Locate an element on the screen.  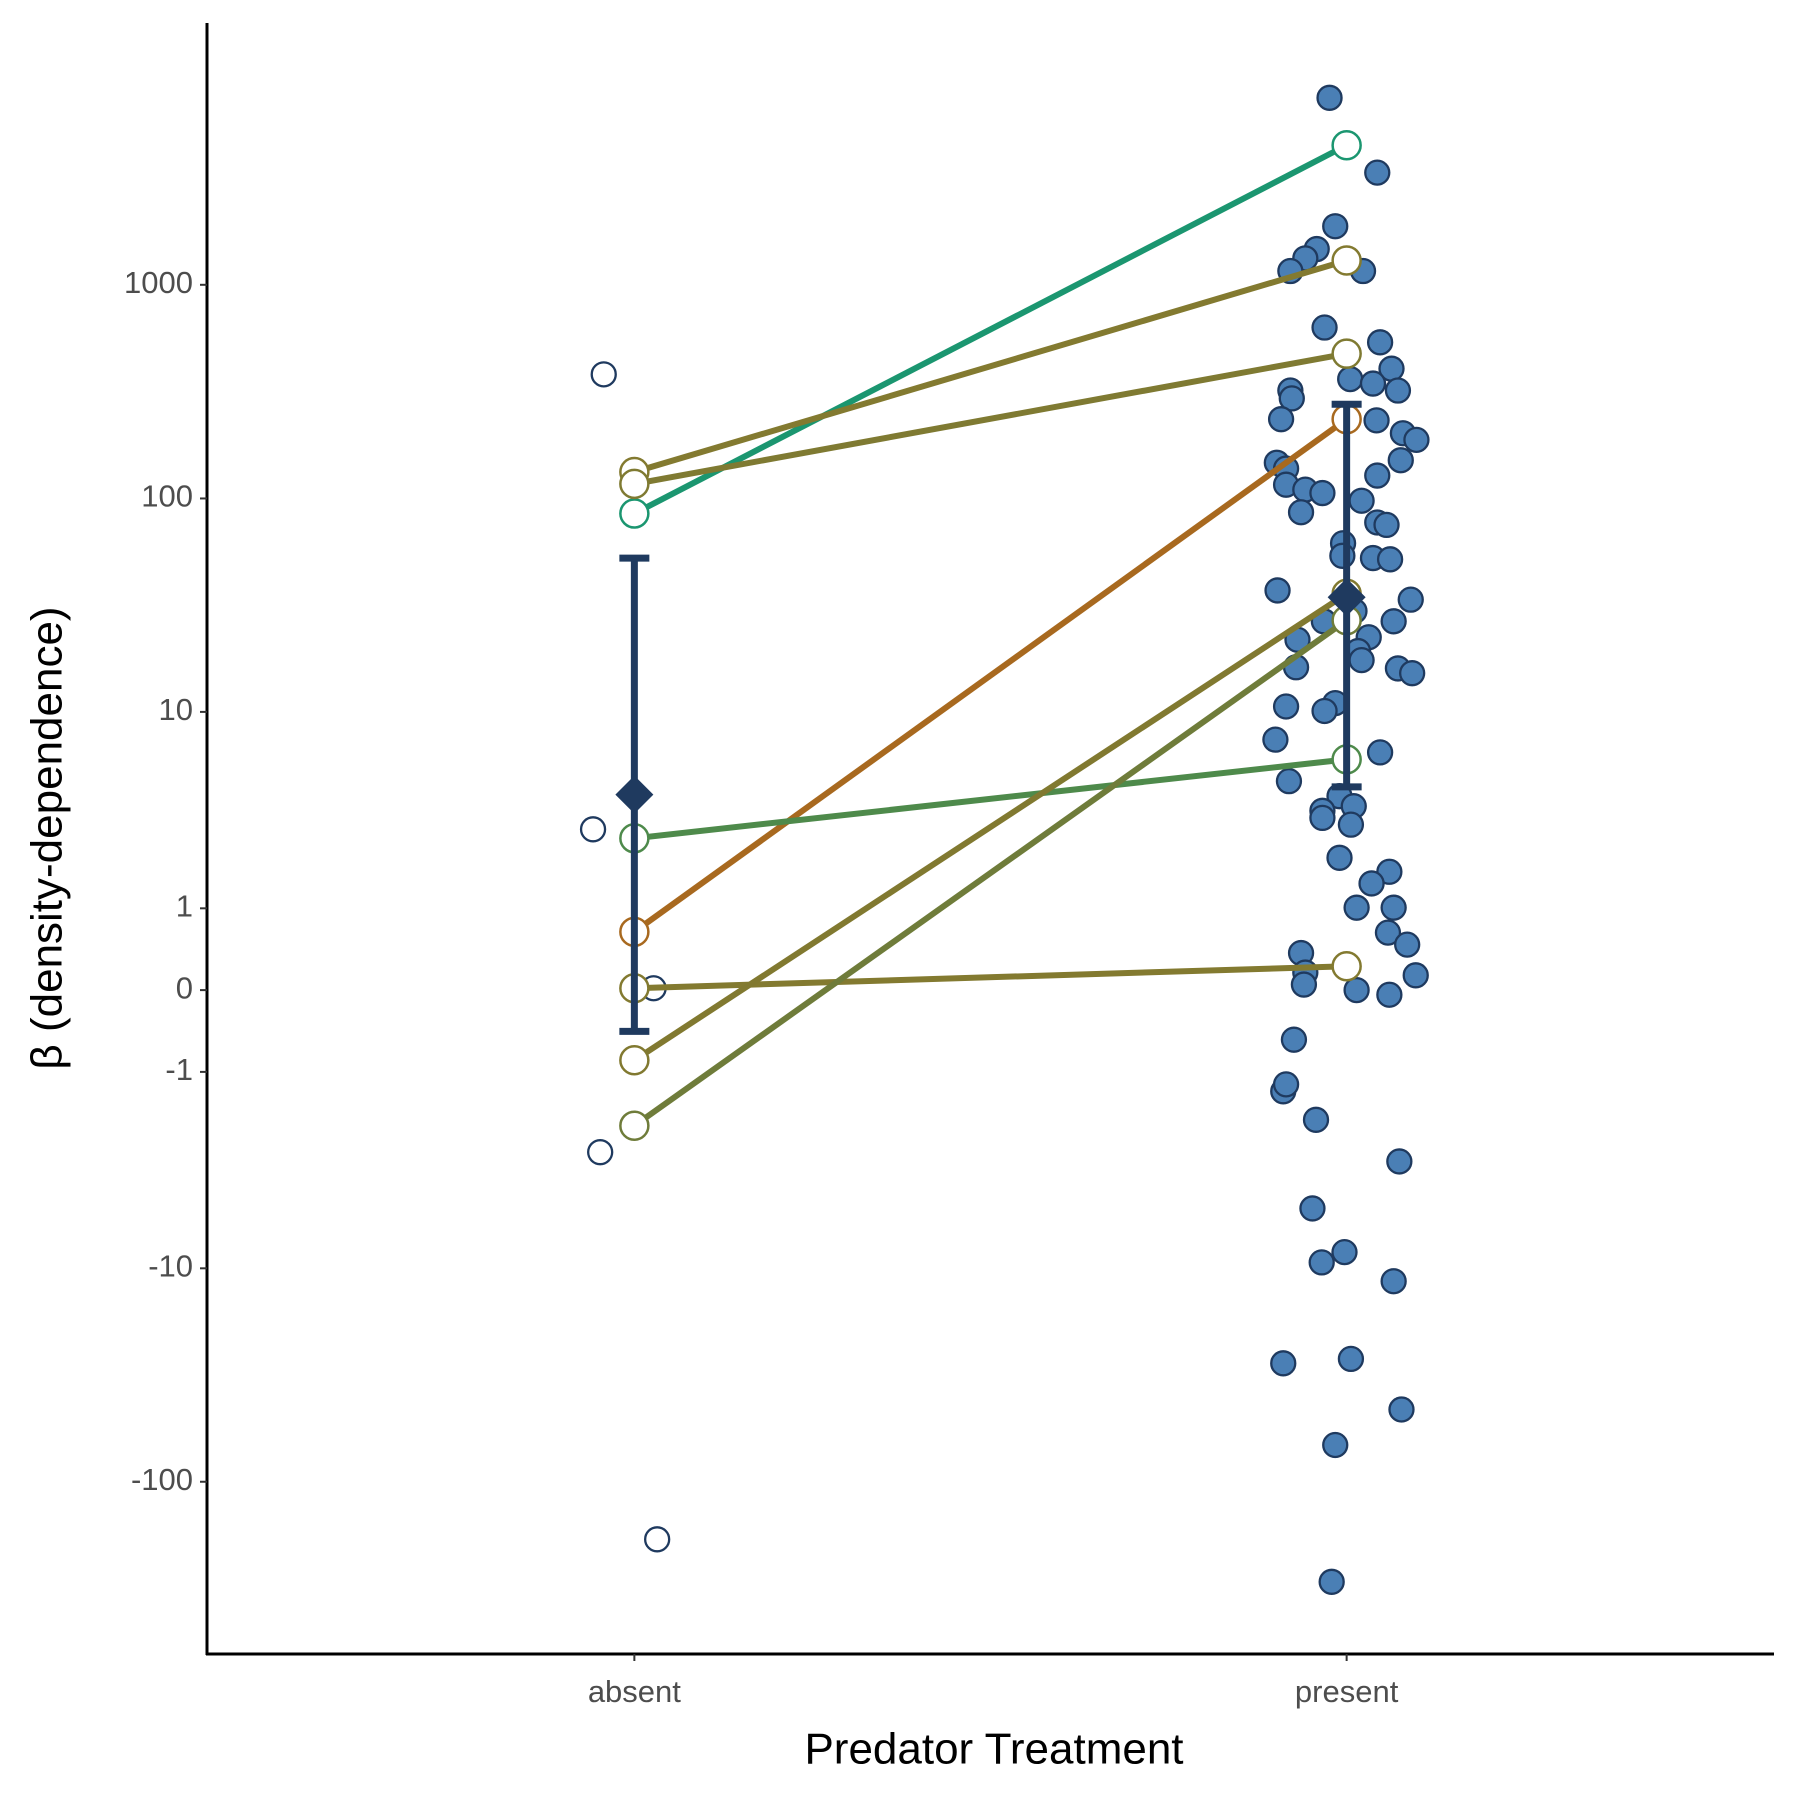
y-tick-label: -100 is located at coordinates (162, 1479).